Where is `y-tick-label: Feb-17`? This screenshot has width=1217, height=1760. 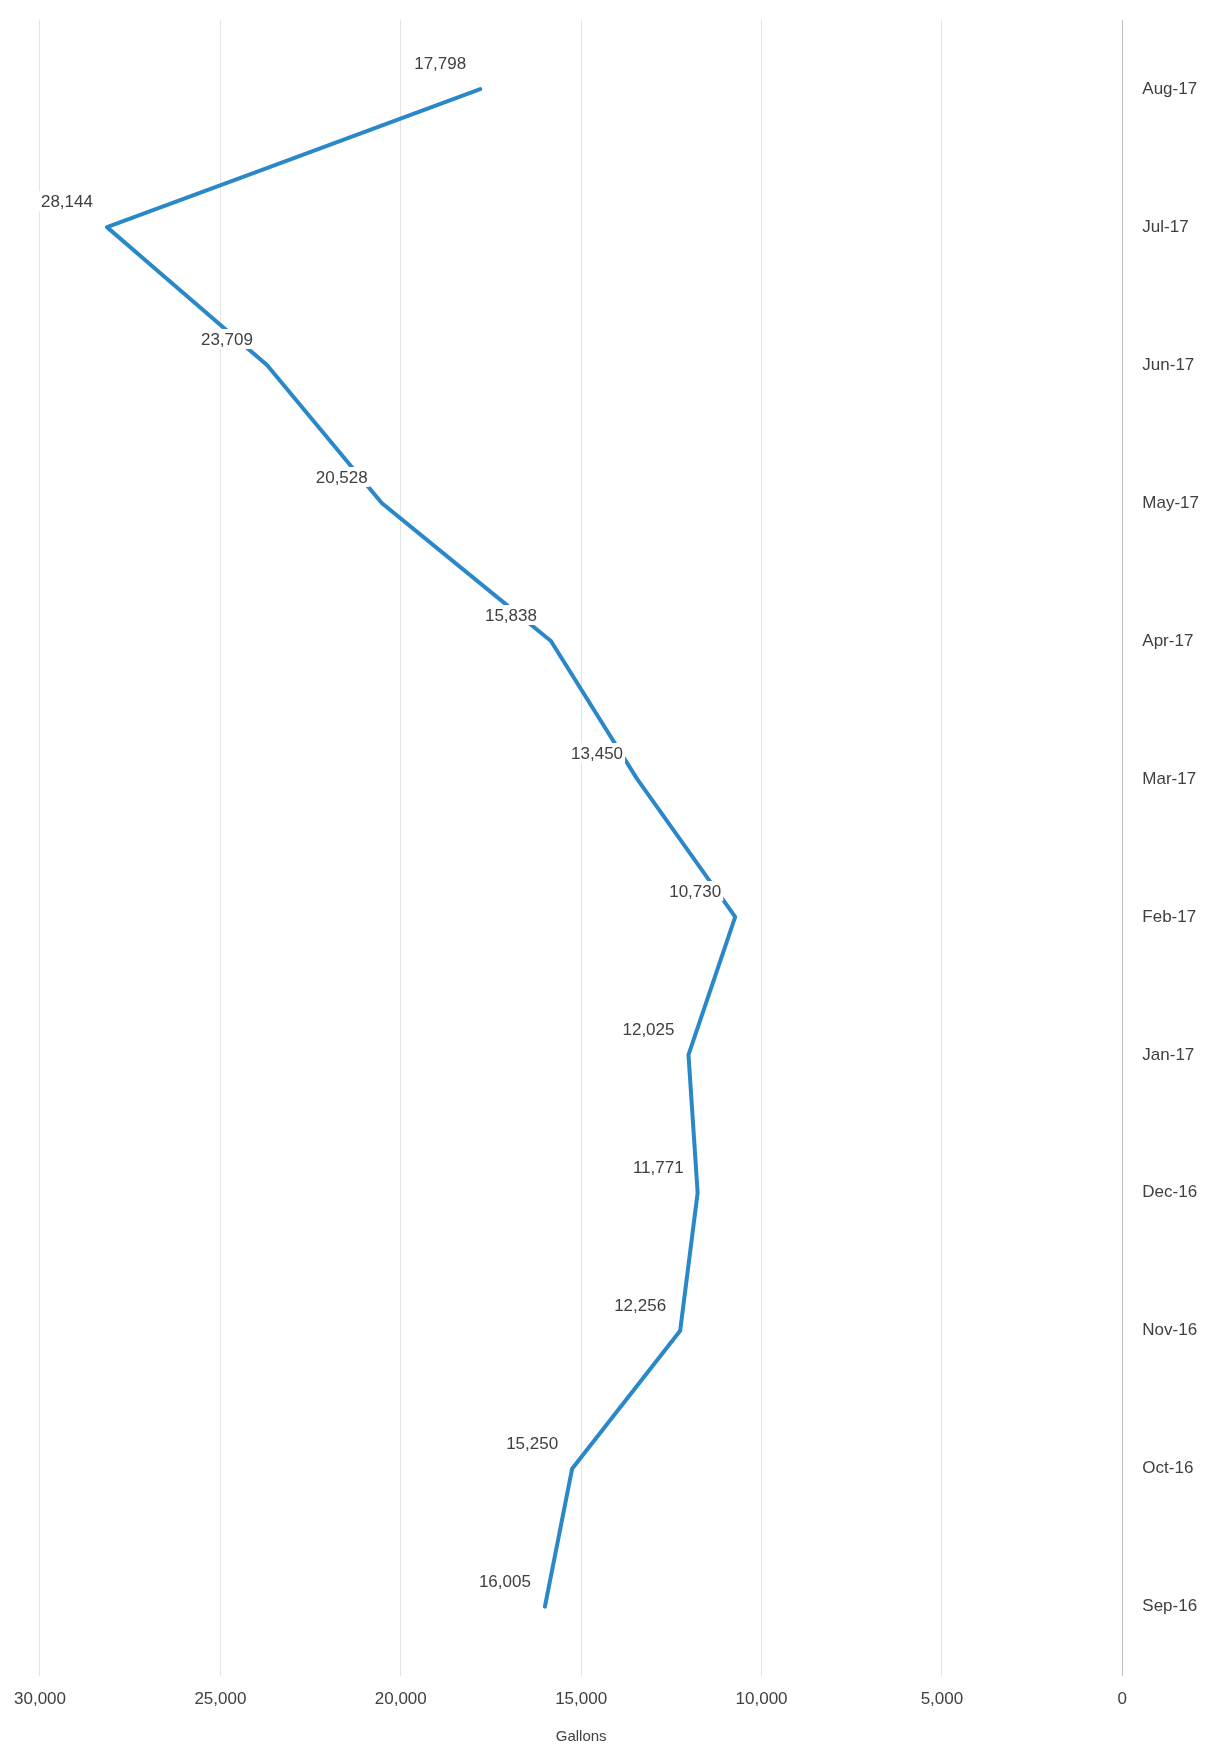
y-tick-label: Feb-17 is located at coordinates (1169, 916).